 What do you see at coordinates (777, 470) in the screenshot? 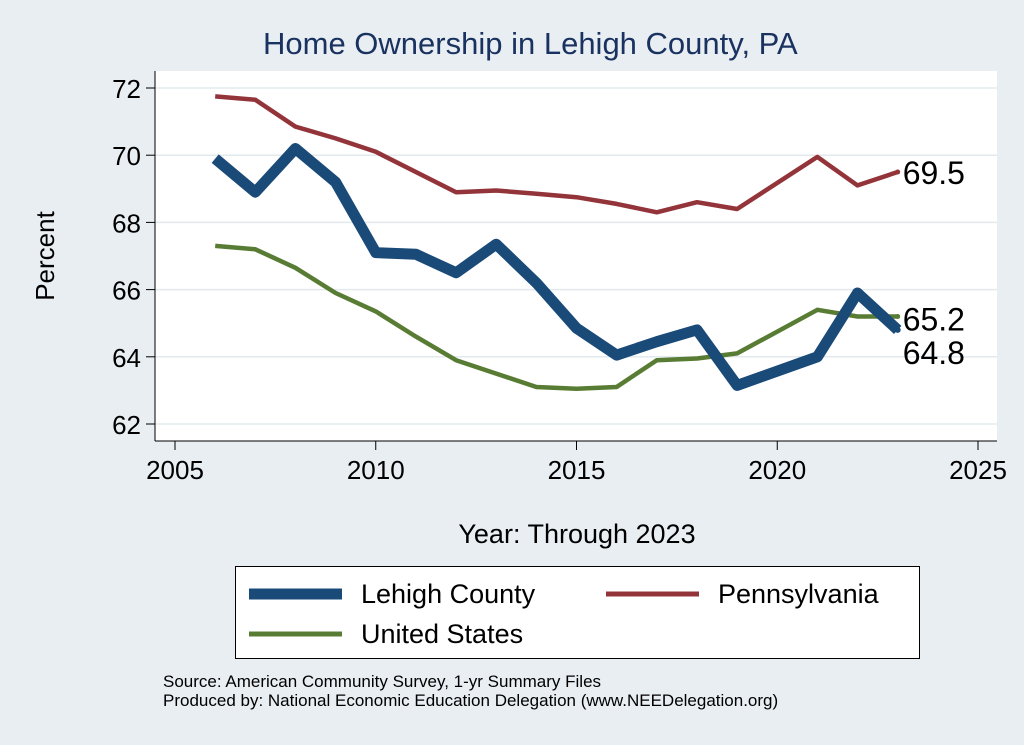
I see `x-tick-label: 2020` at bounding box center [777, 470].